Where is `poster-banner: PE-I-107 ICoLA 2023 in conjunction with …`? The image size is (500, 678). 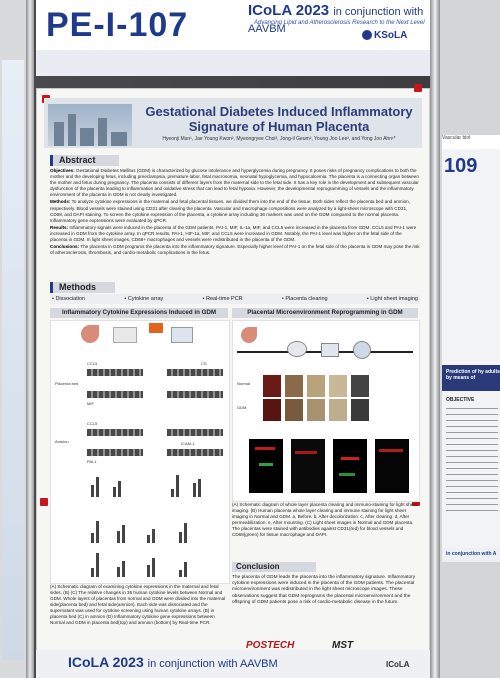 poster-banner: PE-I-107 ICoLA 2023 in conjunction with … is located at coordinates (233, 25).